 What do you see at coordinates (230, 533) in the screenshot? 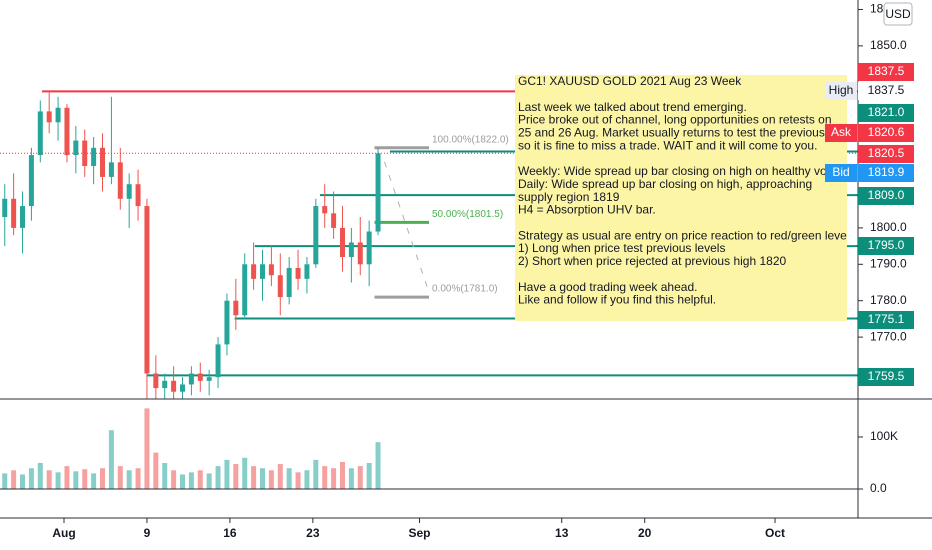
I see `x-tick-label: 16` at bounding box center [230, 533].